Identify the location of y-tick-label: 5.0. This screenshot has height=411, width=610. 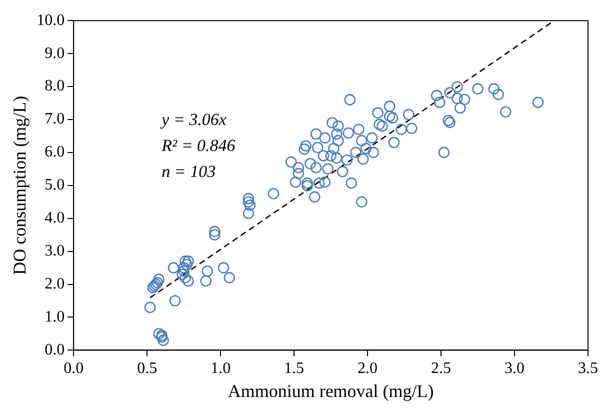
(54, 185).